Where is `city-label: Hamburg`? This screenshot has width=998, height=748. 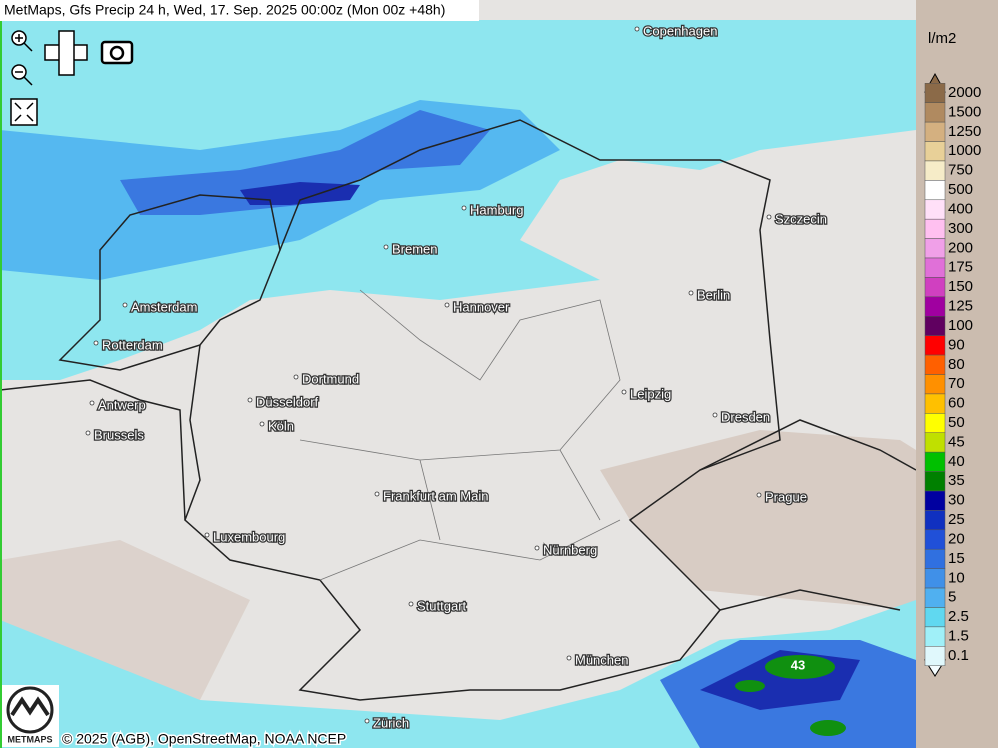
city-label: Hamburg is located at coordinates (496, 209).